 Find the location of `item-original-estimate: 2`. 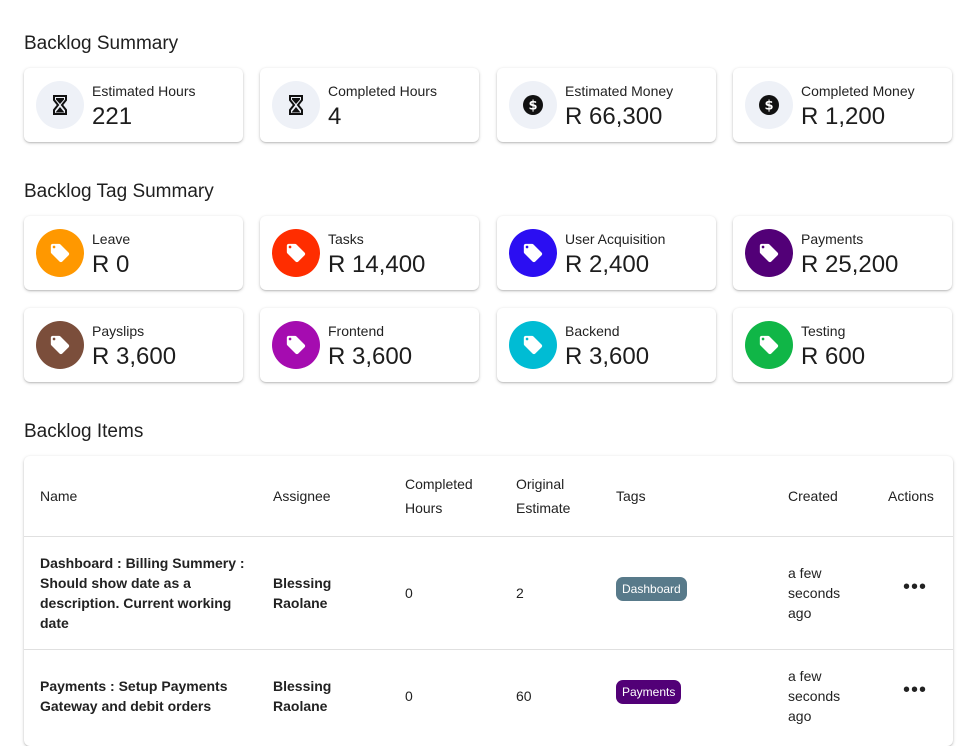

item-original-estimate: 2 is located at coordinates (520, 593).